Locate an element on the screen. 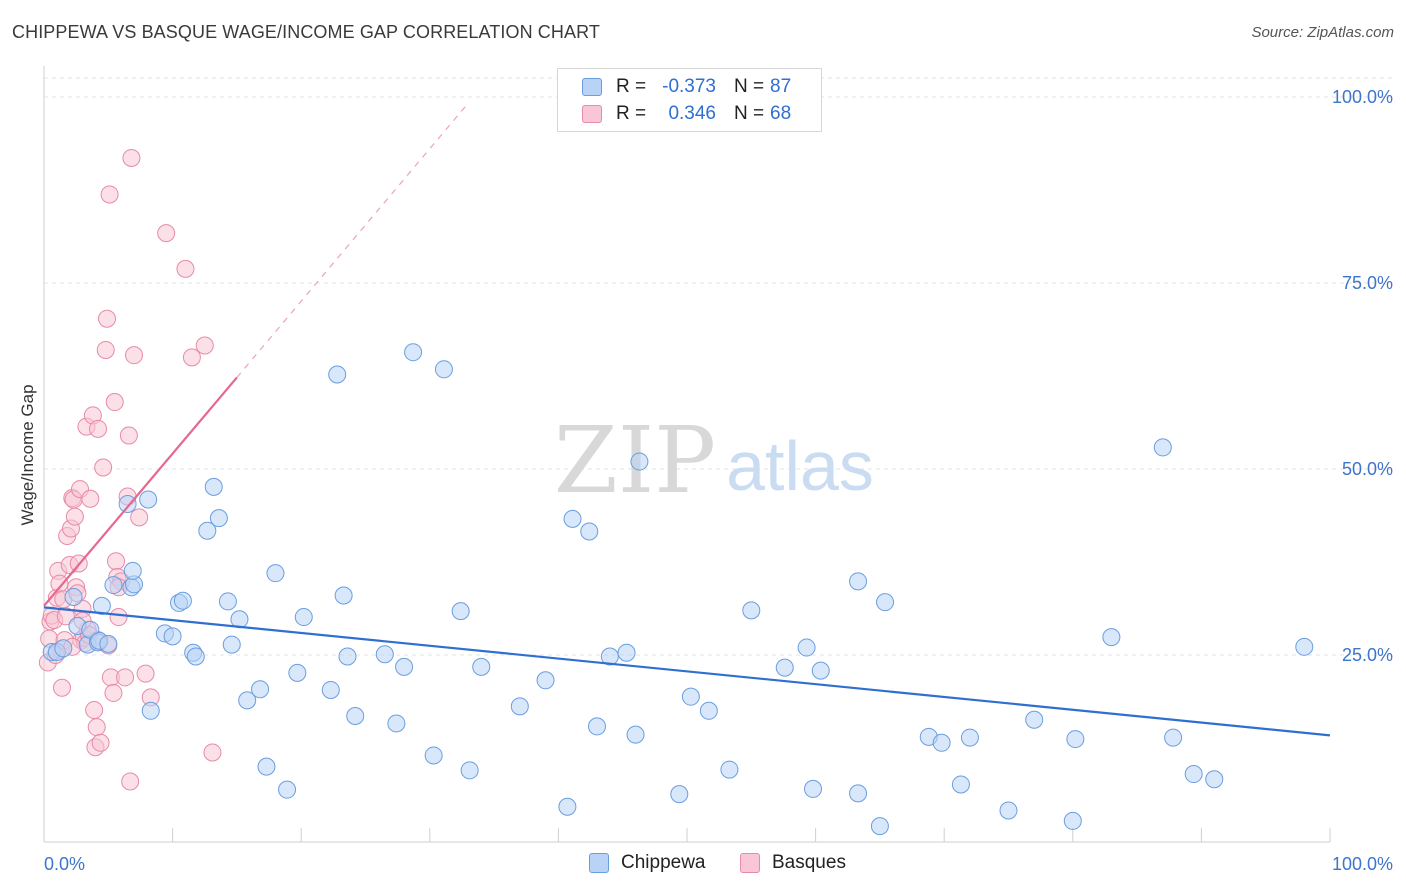 The image size is (1406, 892). basques-trendline is located at coordinates (140, 491).